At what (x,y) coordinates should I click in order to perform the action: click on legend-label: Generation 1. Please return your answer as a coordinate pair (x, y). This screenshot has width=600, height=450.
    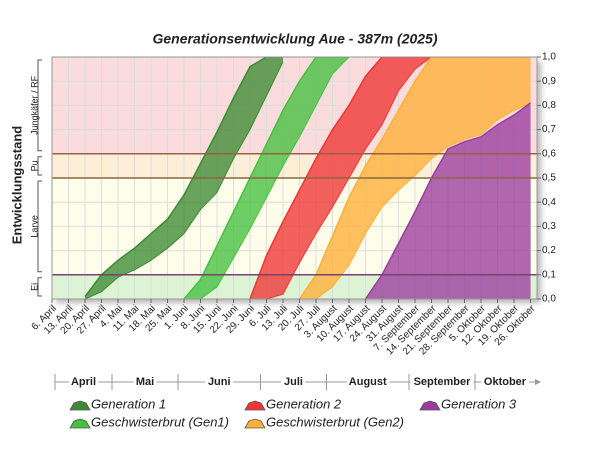
    Looking at the image, I should click on (128, 403).